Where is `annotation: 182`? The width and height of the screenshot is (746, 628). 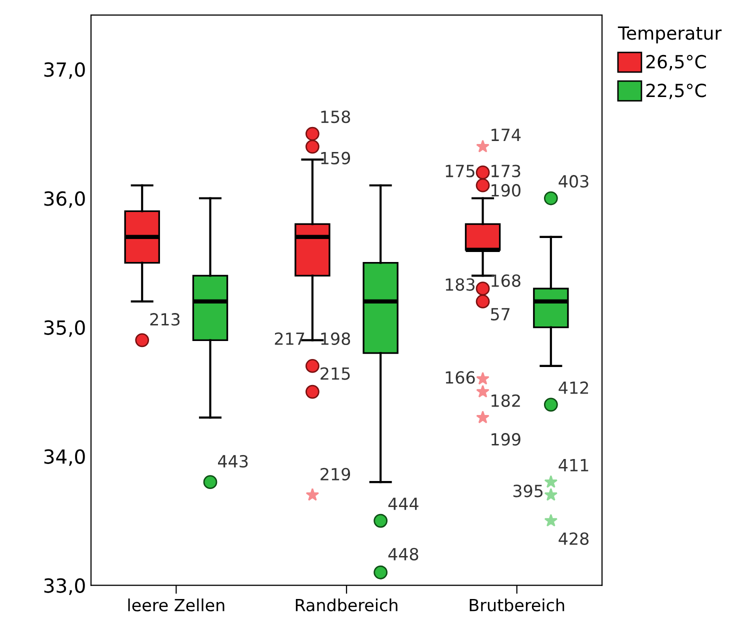
annotation: 182 is located at coordinates (506, 400).